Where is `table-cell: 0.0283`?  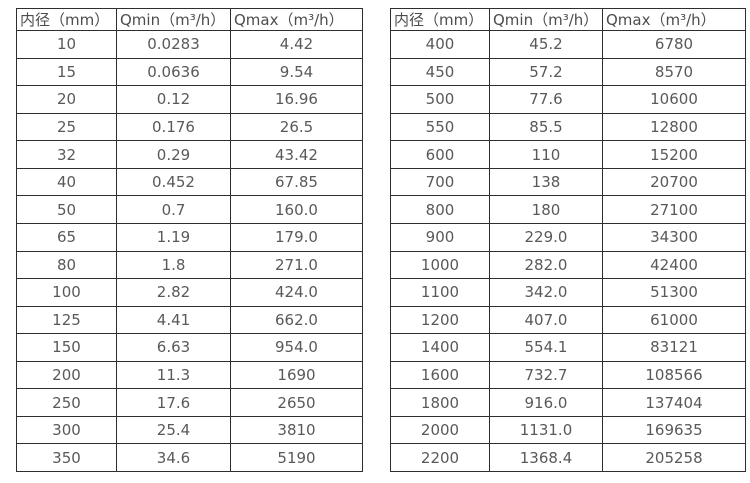
table-cell: 0.0283 is located at coordinates (173, 44).